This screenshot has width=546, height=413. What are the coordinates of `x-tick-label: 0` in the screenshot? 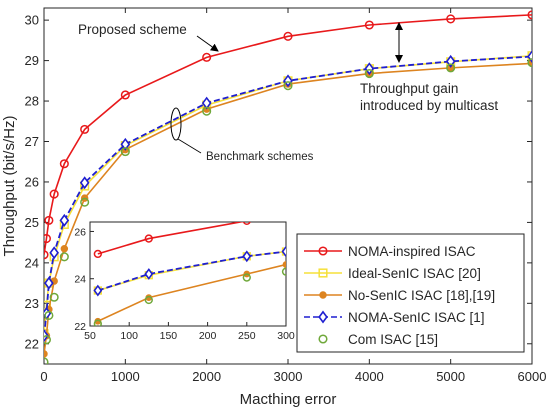 It's located at (43, 376).